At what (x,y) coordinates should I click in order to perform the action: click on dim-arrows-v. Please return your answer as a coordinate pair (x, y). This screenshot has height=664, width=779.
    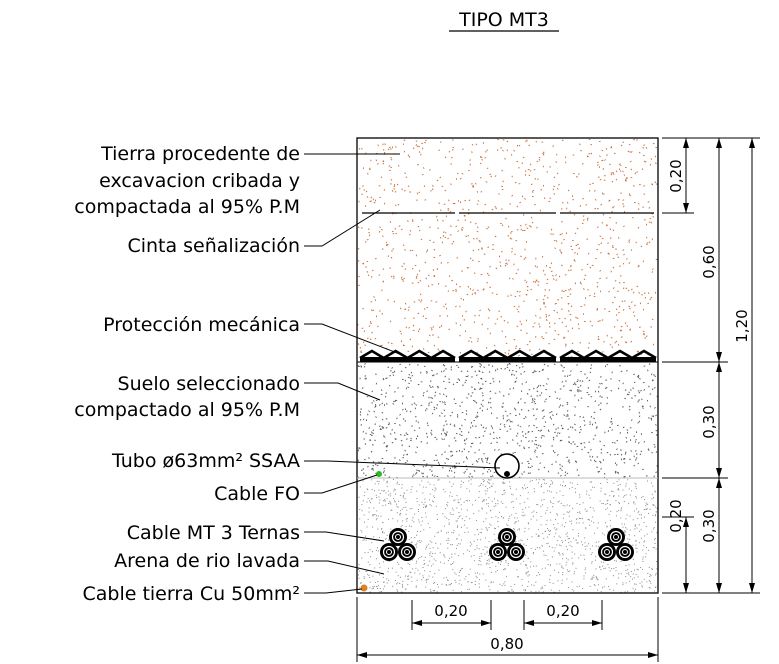
    Looking at the image, I should click on (719, 365).